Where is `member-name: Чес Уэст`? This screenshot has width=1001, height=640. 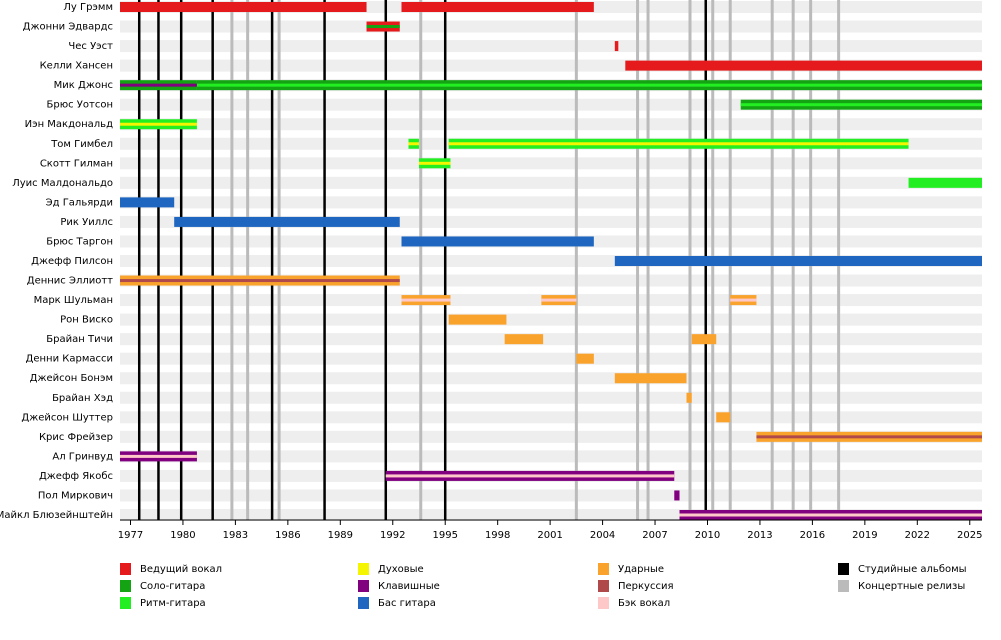
member-name: Чес Уэст is located at coordinates (90, 46).